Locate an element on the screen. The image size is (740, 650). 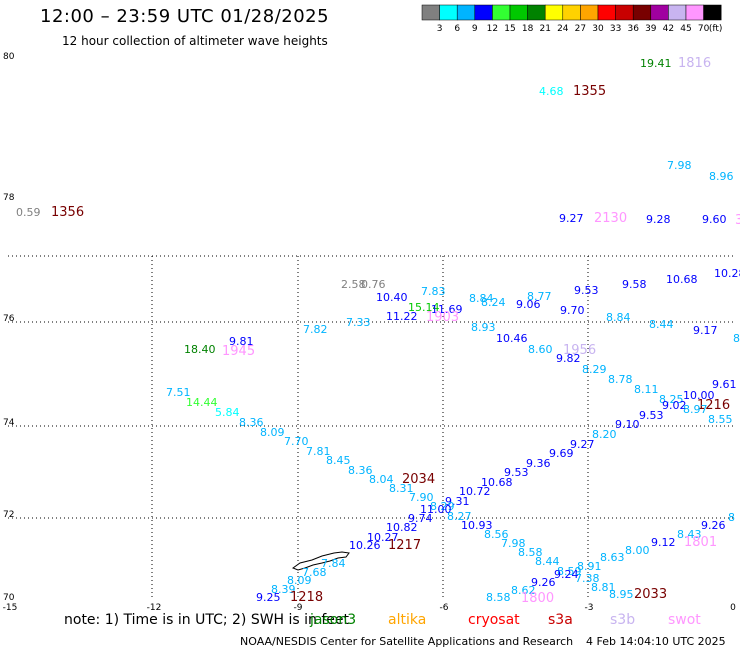
colorbar-tick-label: 15 is located at coordinates (509, 29).